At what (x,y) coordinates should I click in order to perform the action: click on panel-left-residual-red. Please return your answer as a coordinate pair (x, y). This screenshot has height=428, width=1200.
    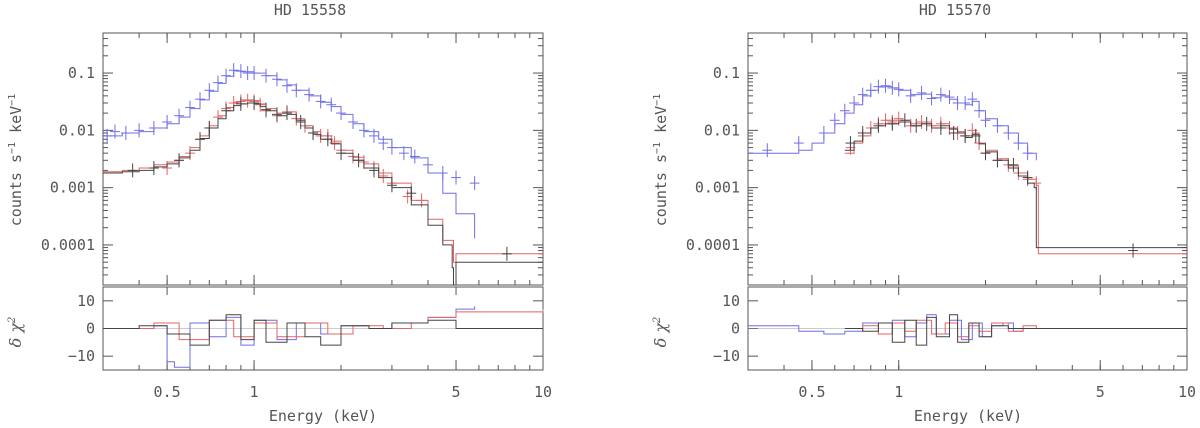
    Looking at the image, I should click on (323, 325).